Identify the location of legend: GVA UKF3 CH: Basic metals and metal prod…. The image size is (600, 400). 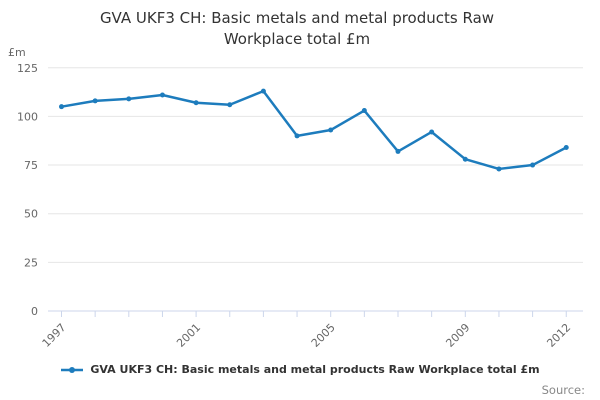
(300, 369).